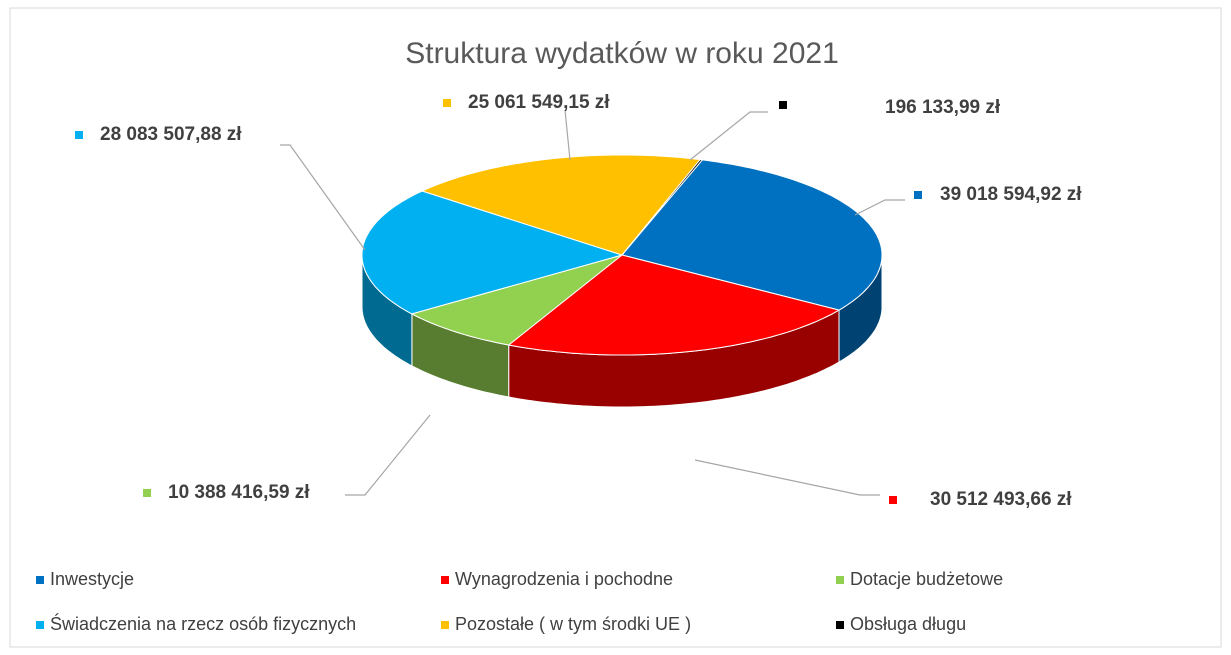 The width and height of the screenshot is (1231, 655). What do you see at coordinates (564, 579) in the screenshot?
I see `legend-label: Wynagrodzenia i pochodne` at bounding box center [564, 579].